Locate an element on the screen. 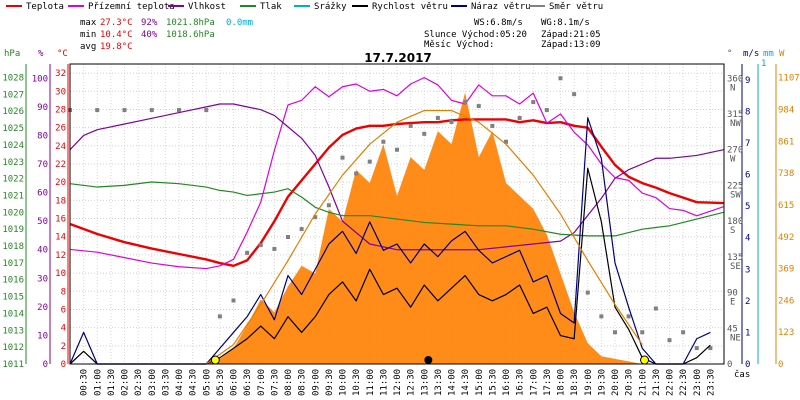 This screenshot has height=400, width=800. x-tick-label: 05:00 is located at coordinates (207, 382).